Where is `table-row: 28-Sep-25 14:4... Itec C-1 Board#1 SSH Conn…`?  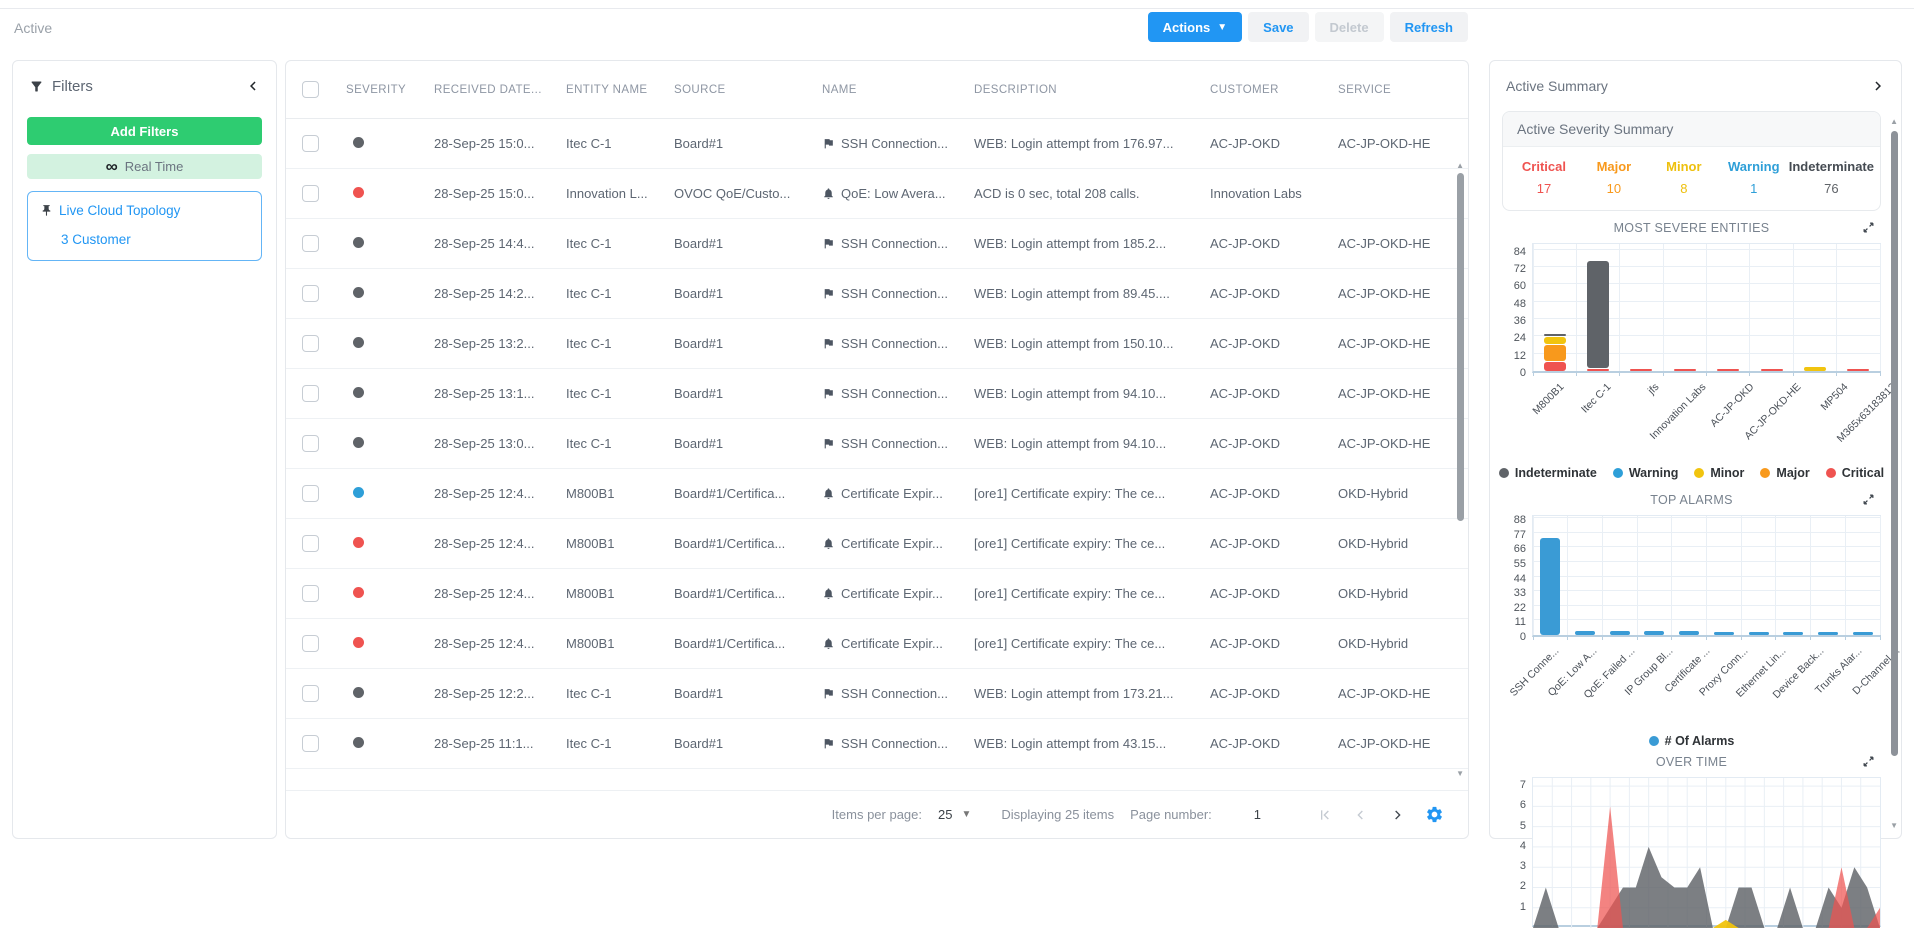
table-row: 28-Sep-25 14:4... Itec C-1 Board#1 SSH Conn… is located at coordinates (877, 244).